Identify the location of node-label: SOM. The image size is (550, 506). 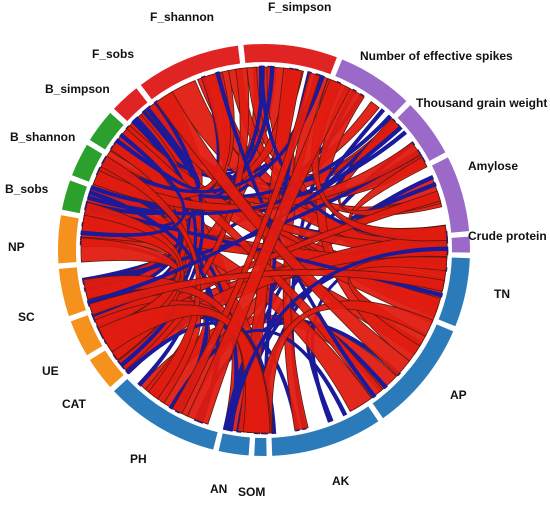
(251, 492).